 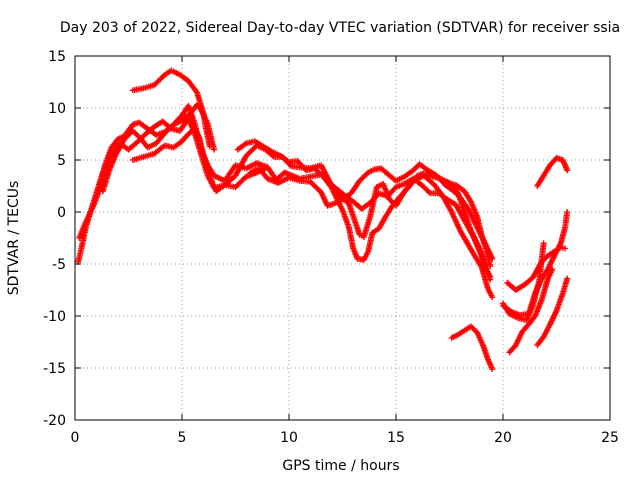 I want to click on y-tick-label: 5, so click(x=61, y=161).